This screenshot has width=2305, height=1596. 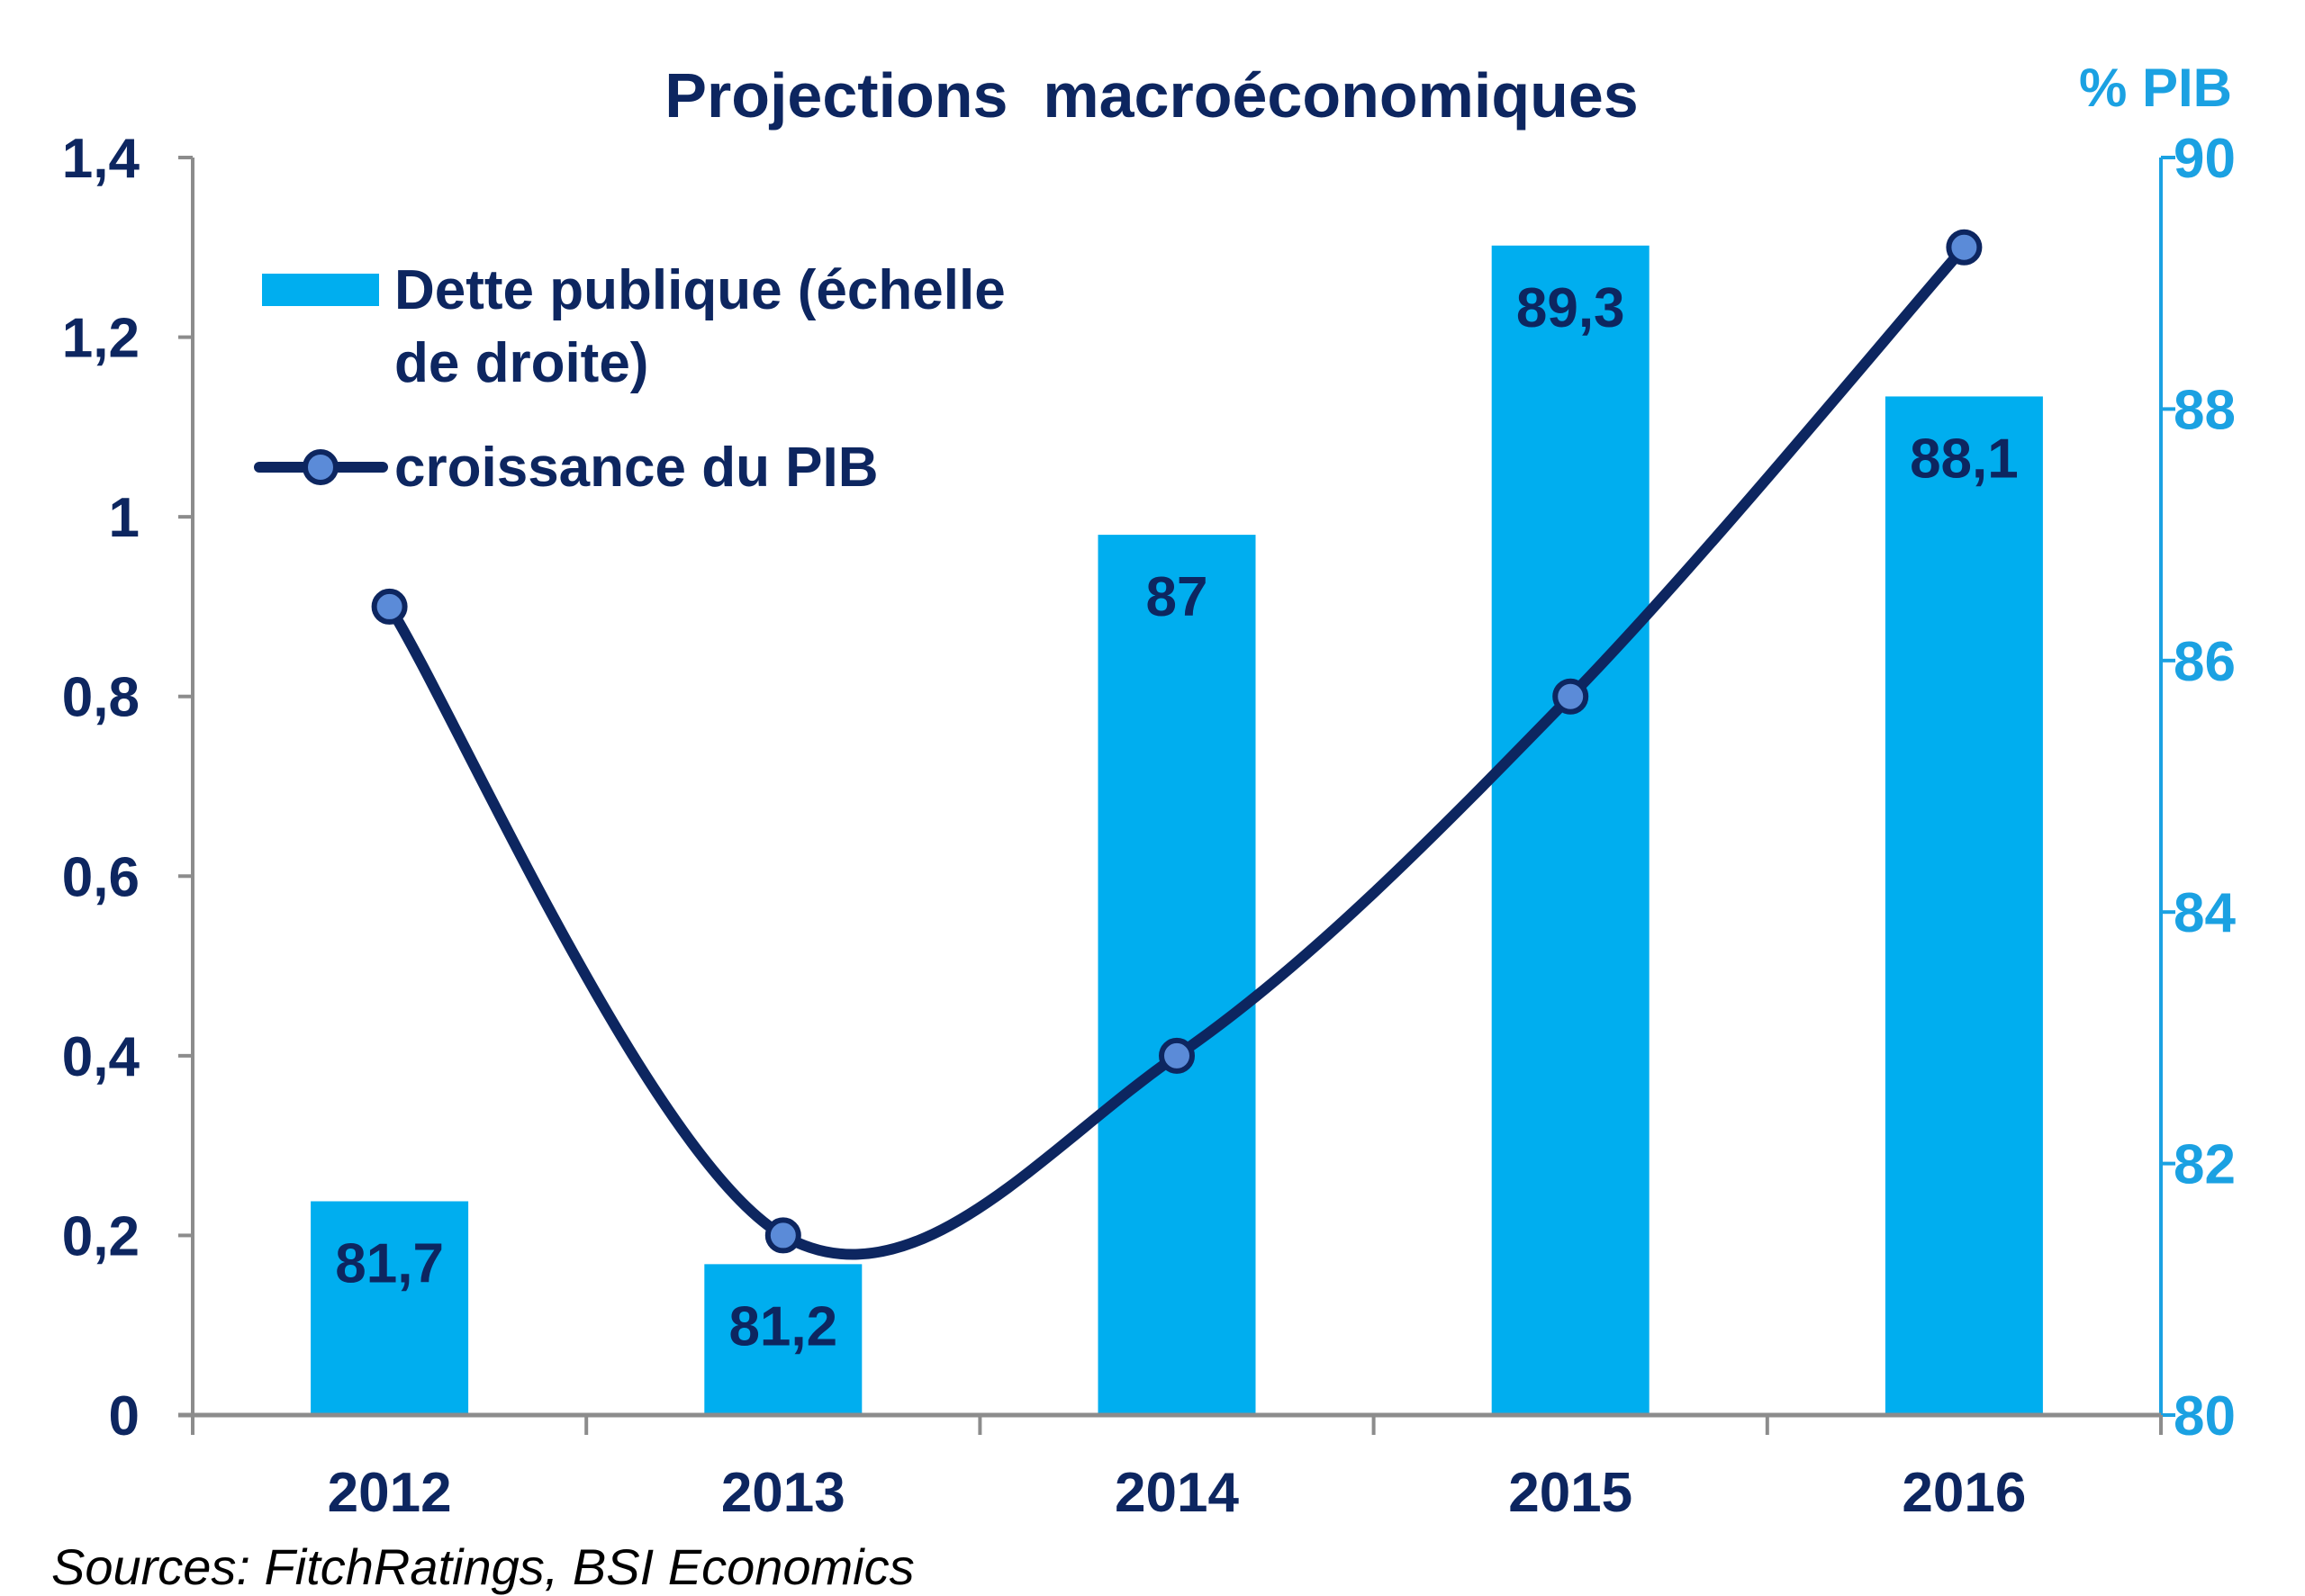 I want to click on x-tick-label: 2016, so click(x=1964, y=1493).